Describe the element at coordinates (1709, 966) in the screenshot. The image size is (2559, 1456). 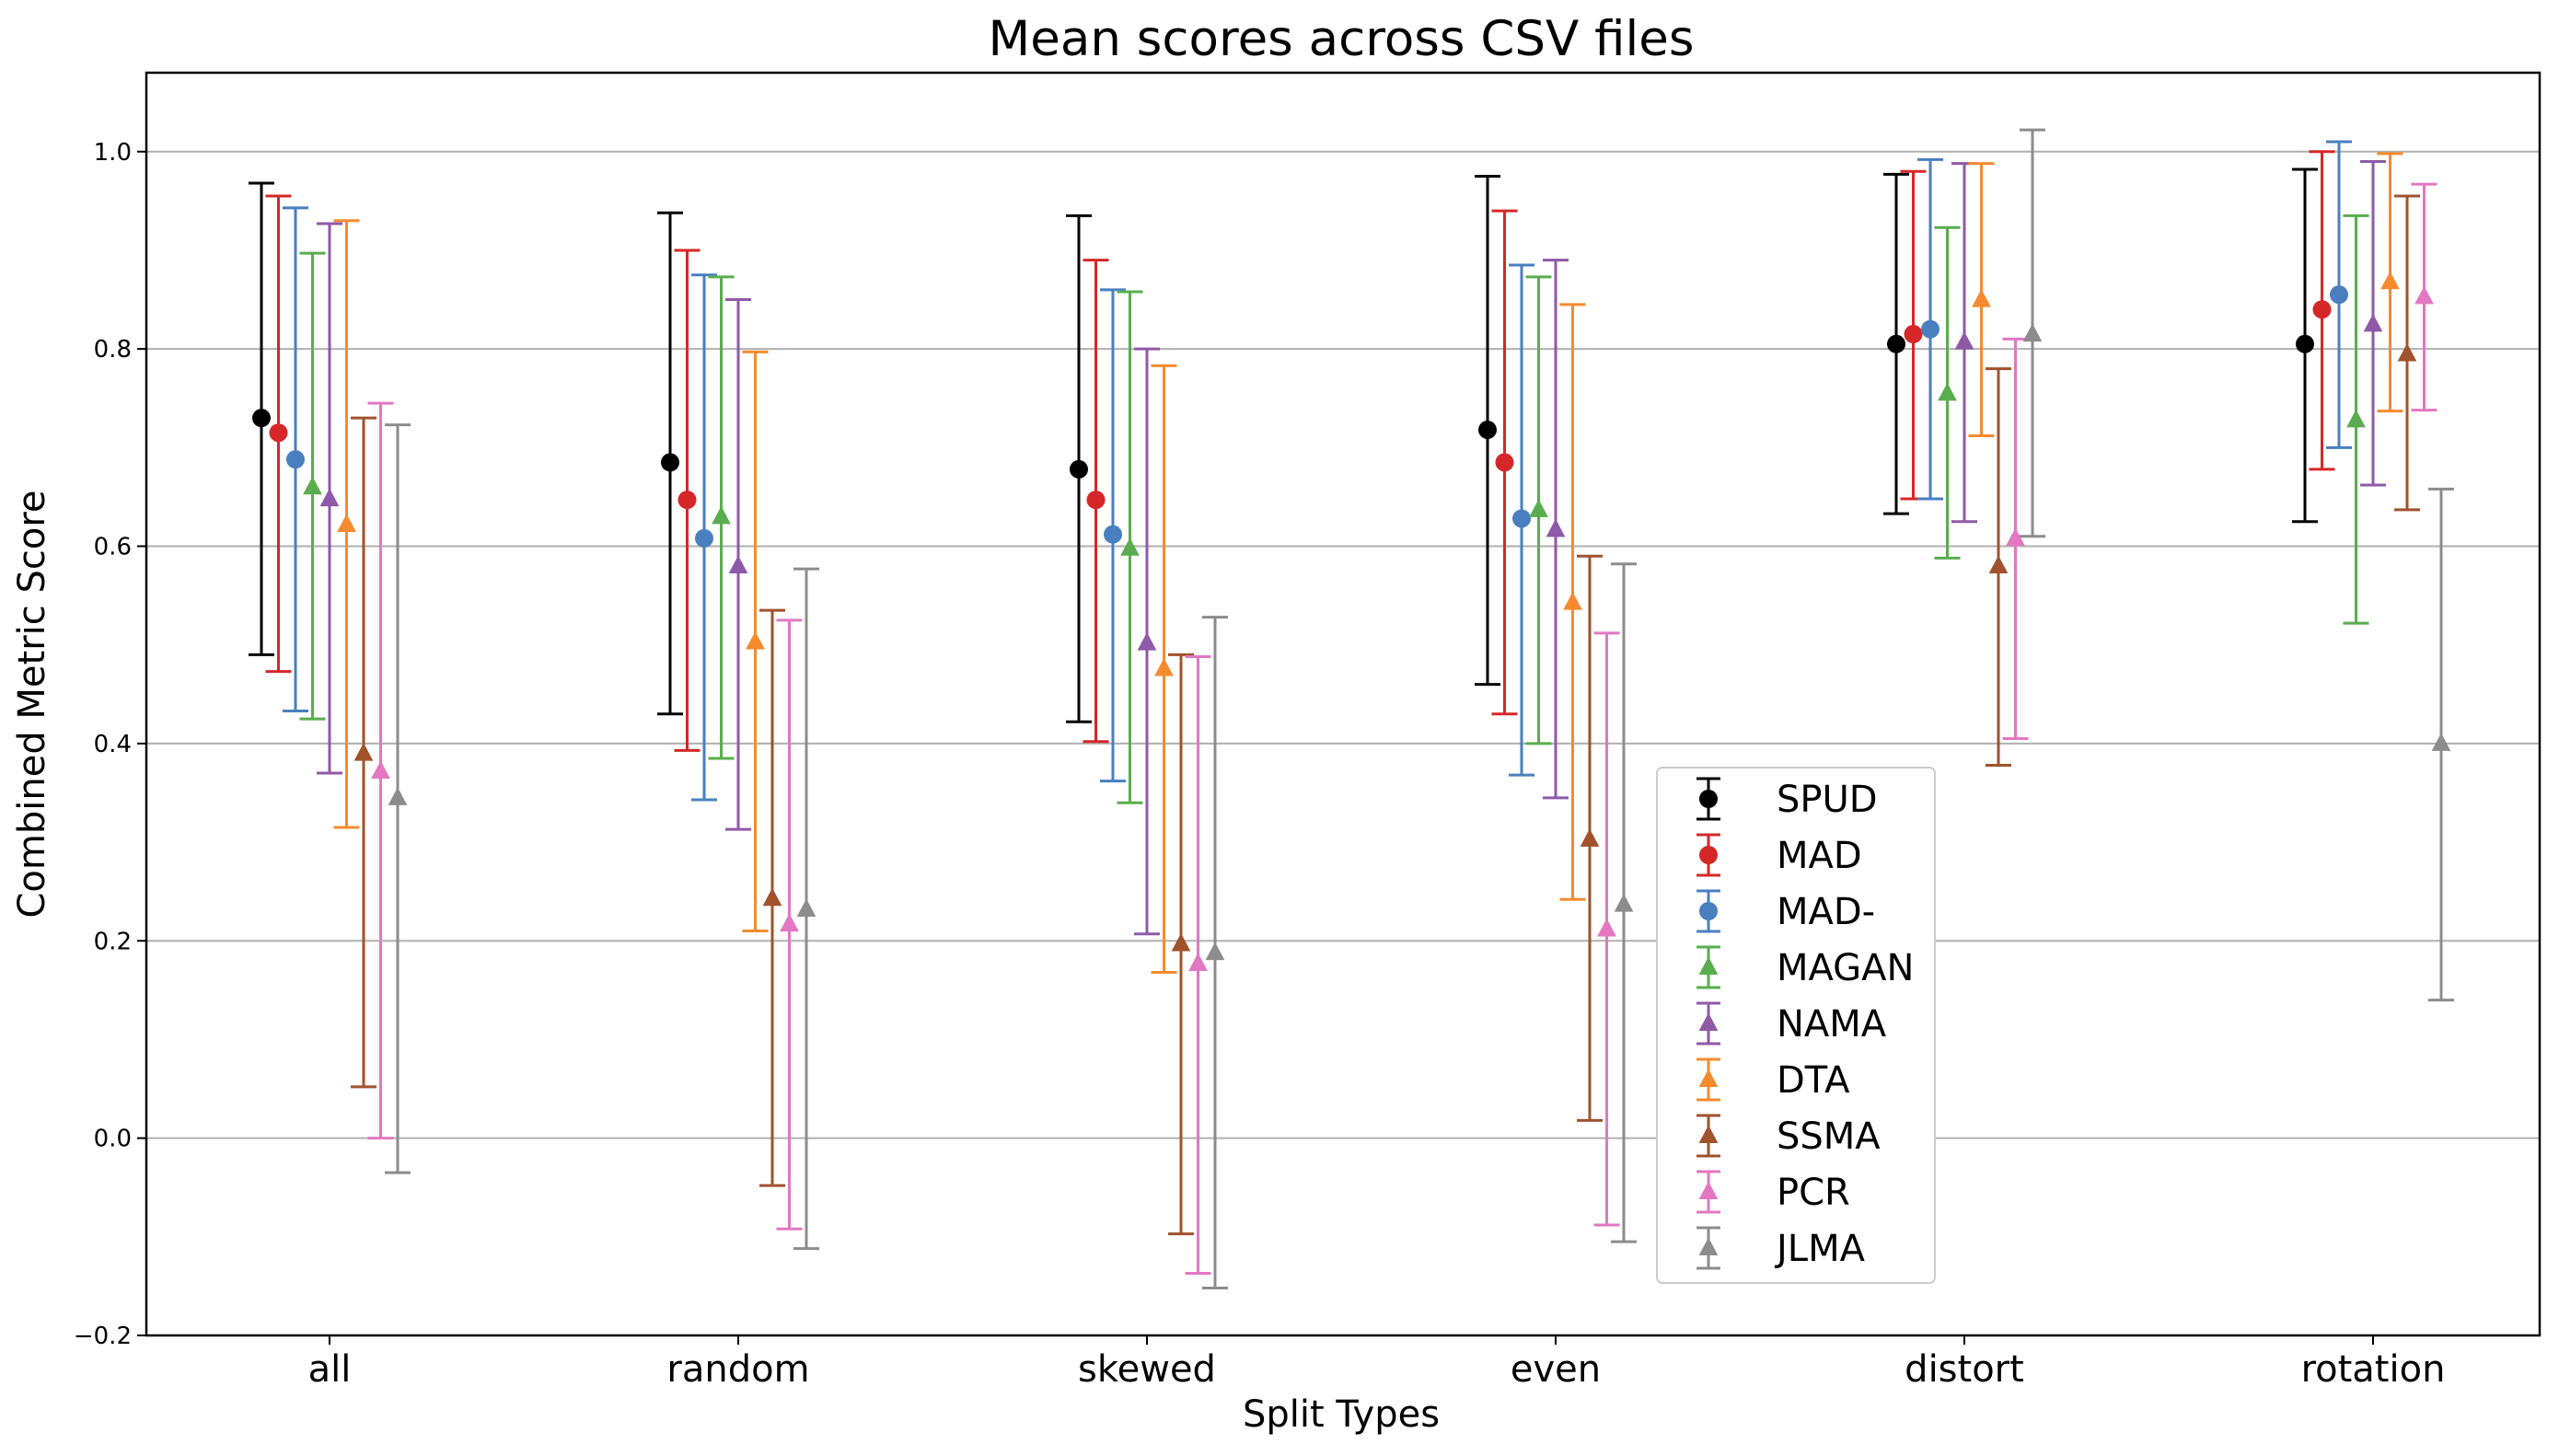
I see `legend-marker-magan` at that location.